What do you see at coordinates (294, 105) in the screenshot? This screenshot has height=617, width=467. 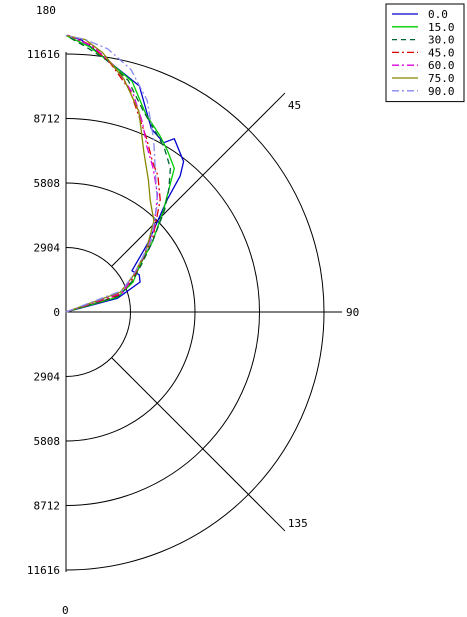 I see `angle-label-45: 45` at bounding box center [294, 105].